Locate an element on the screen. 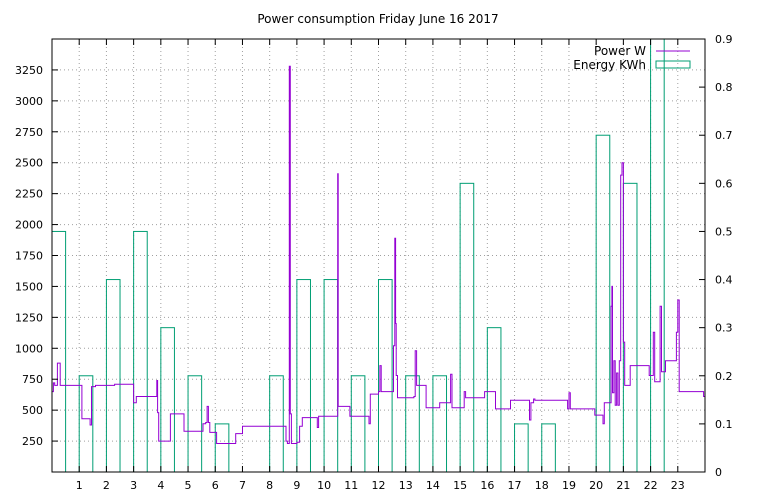 The height and width of the screenshot is (500, 768). y-right-tick-label: 0.7 is located at coordinates (724, 135).